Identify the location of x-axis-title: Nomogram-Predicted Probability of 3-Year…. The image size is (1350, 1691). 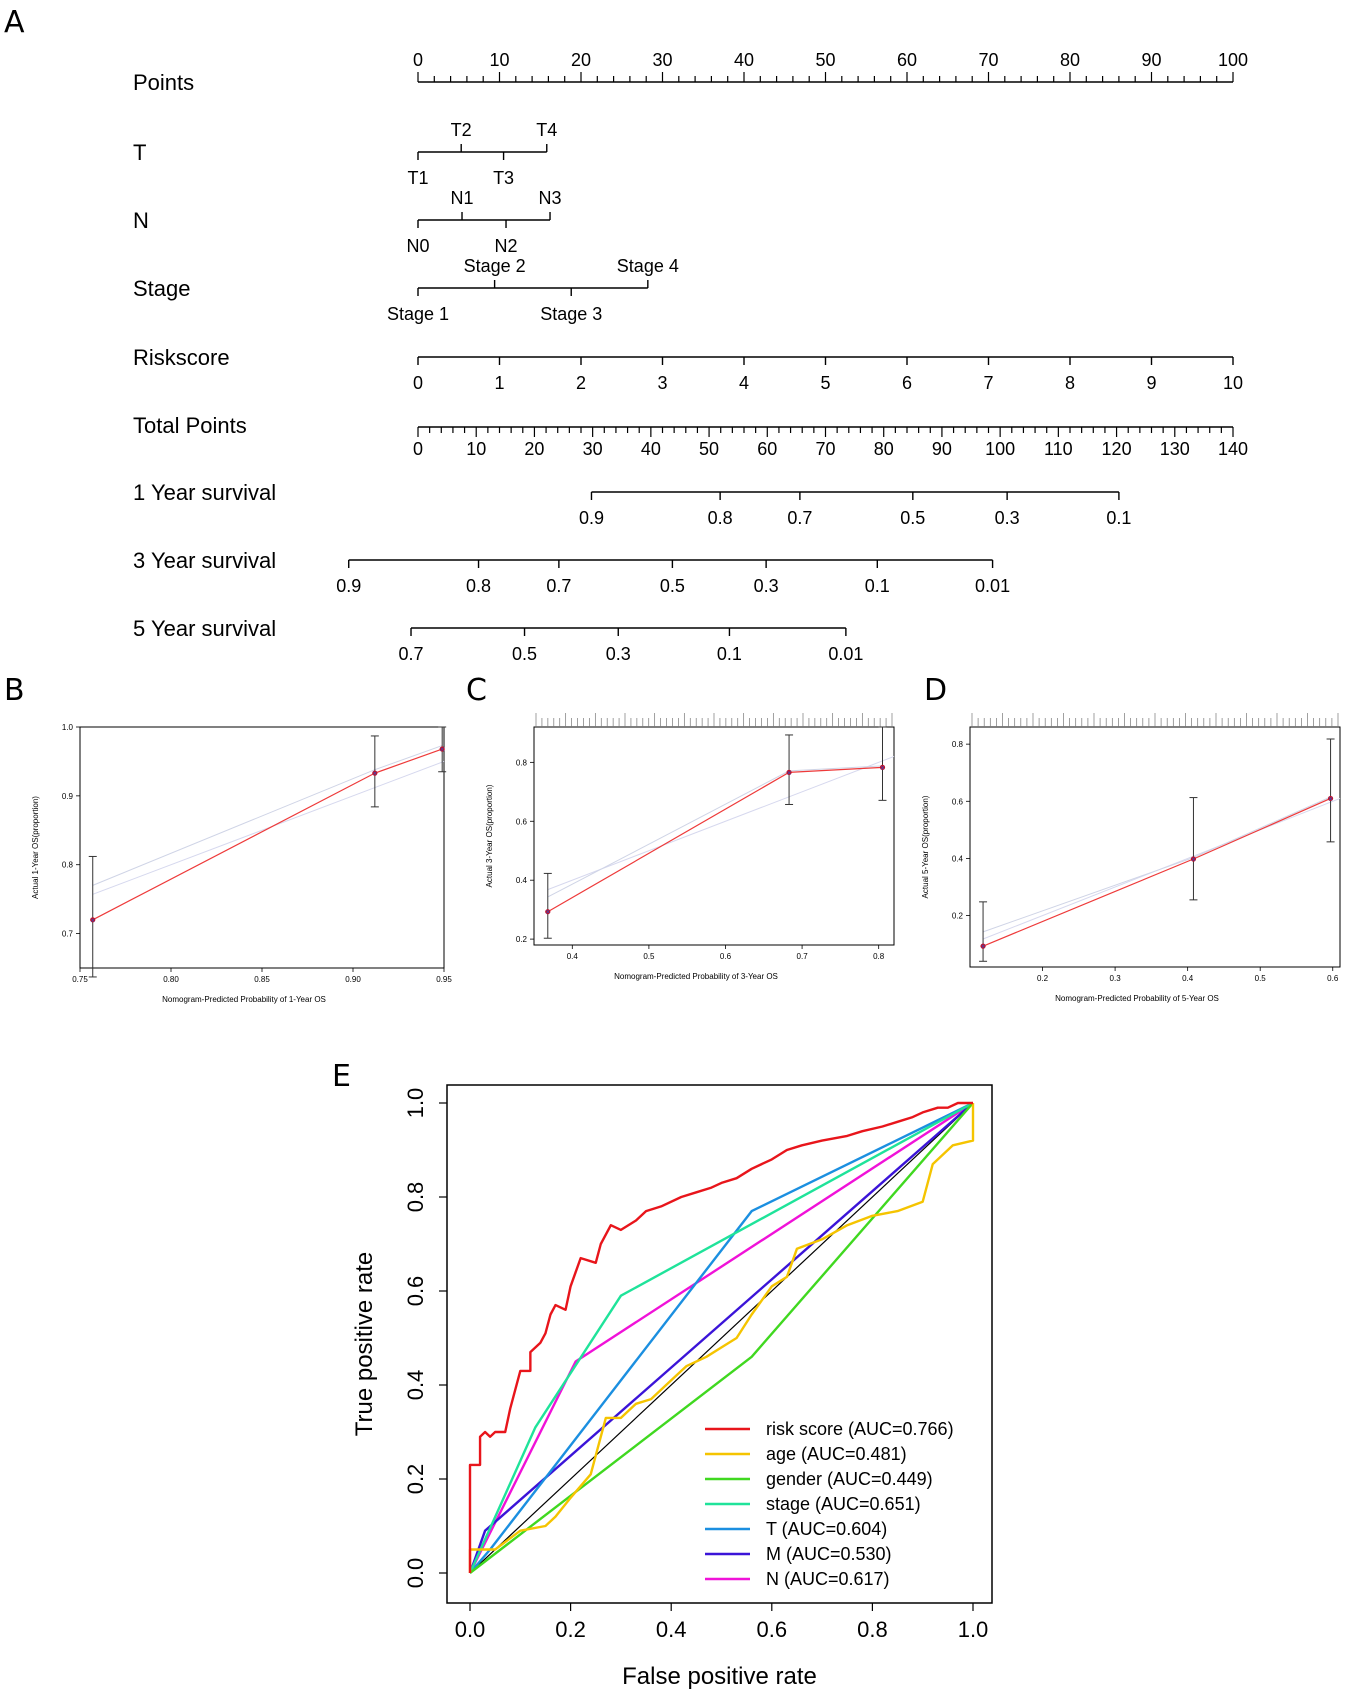
(696, 976).